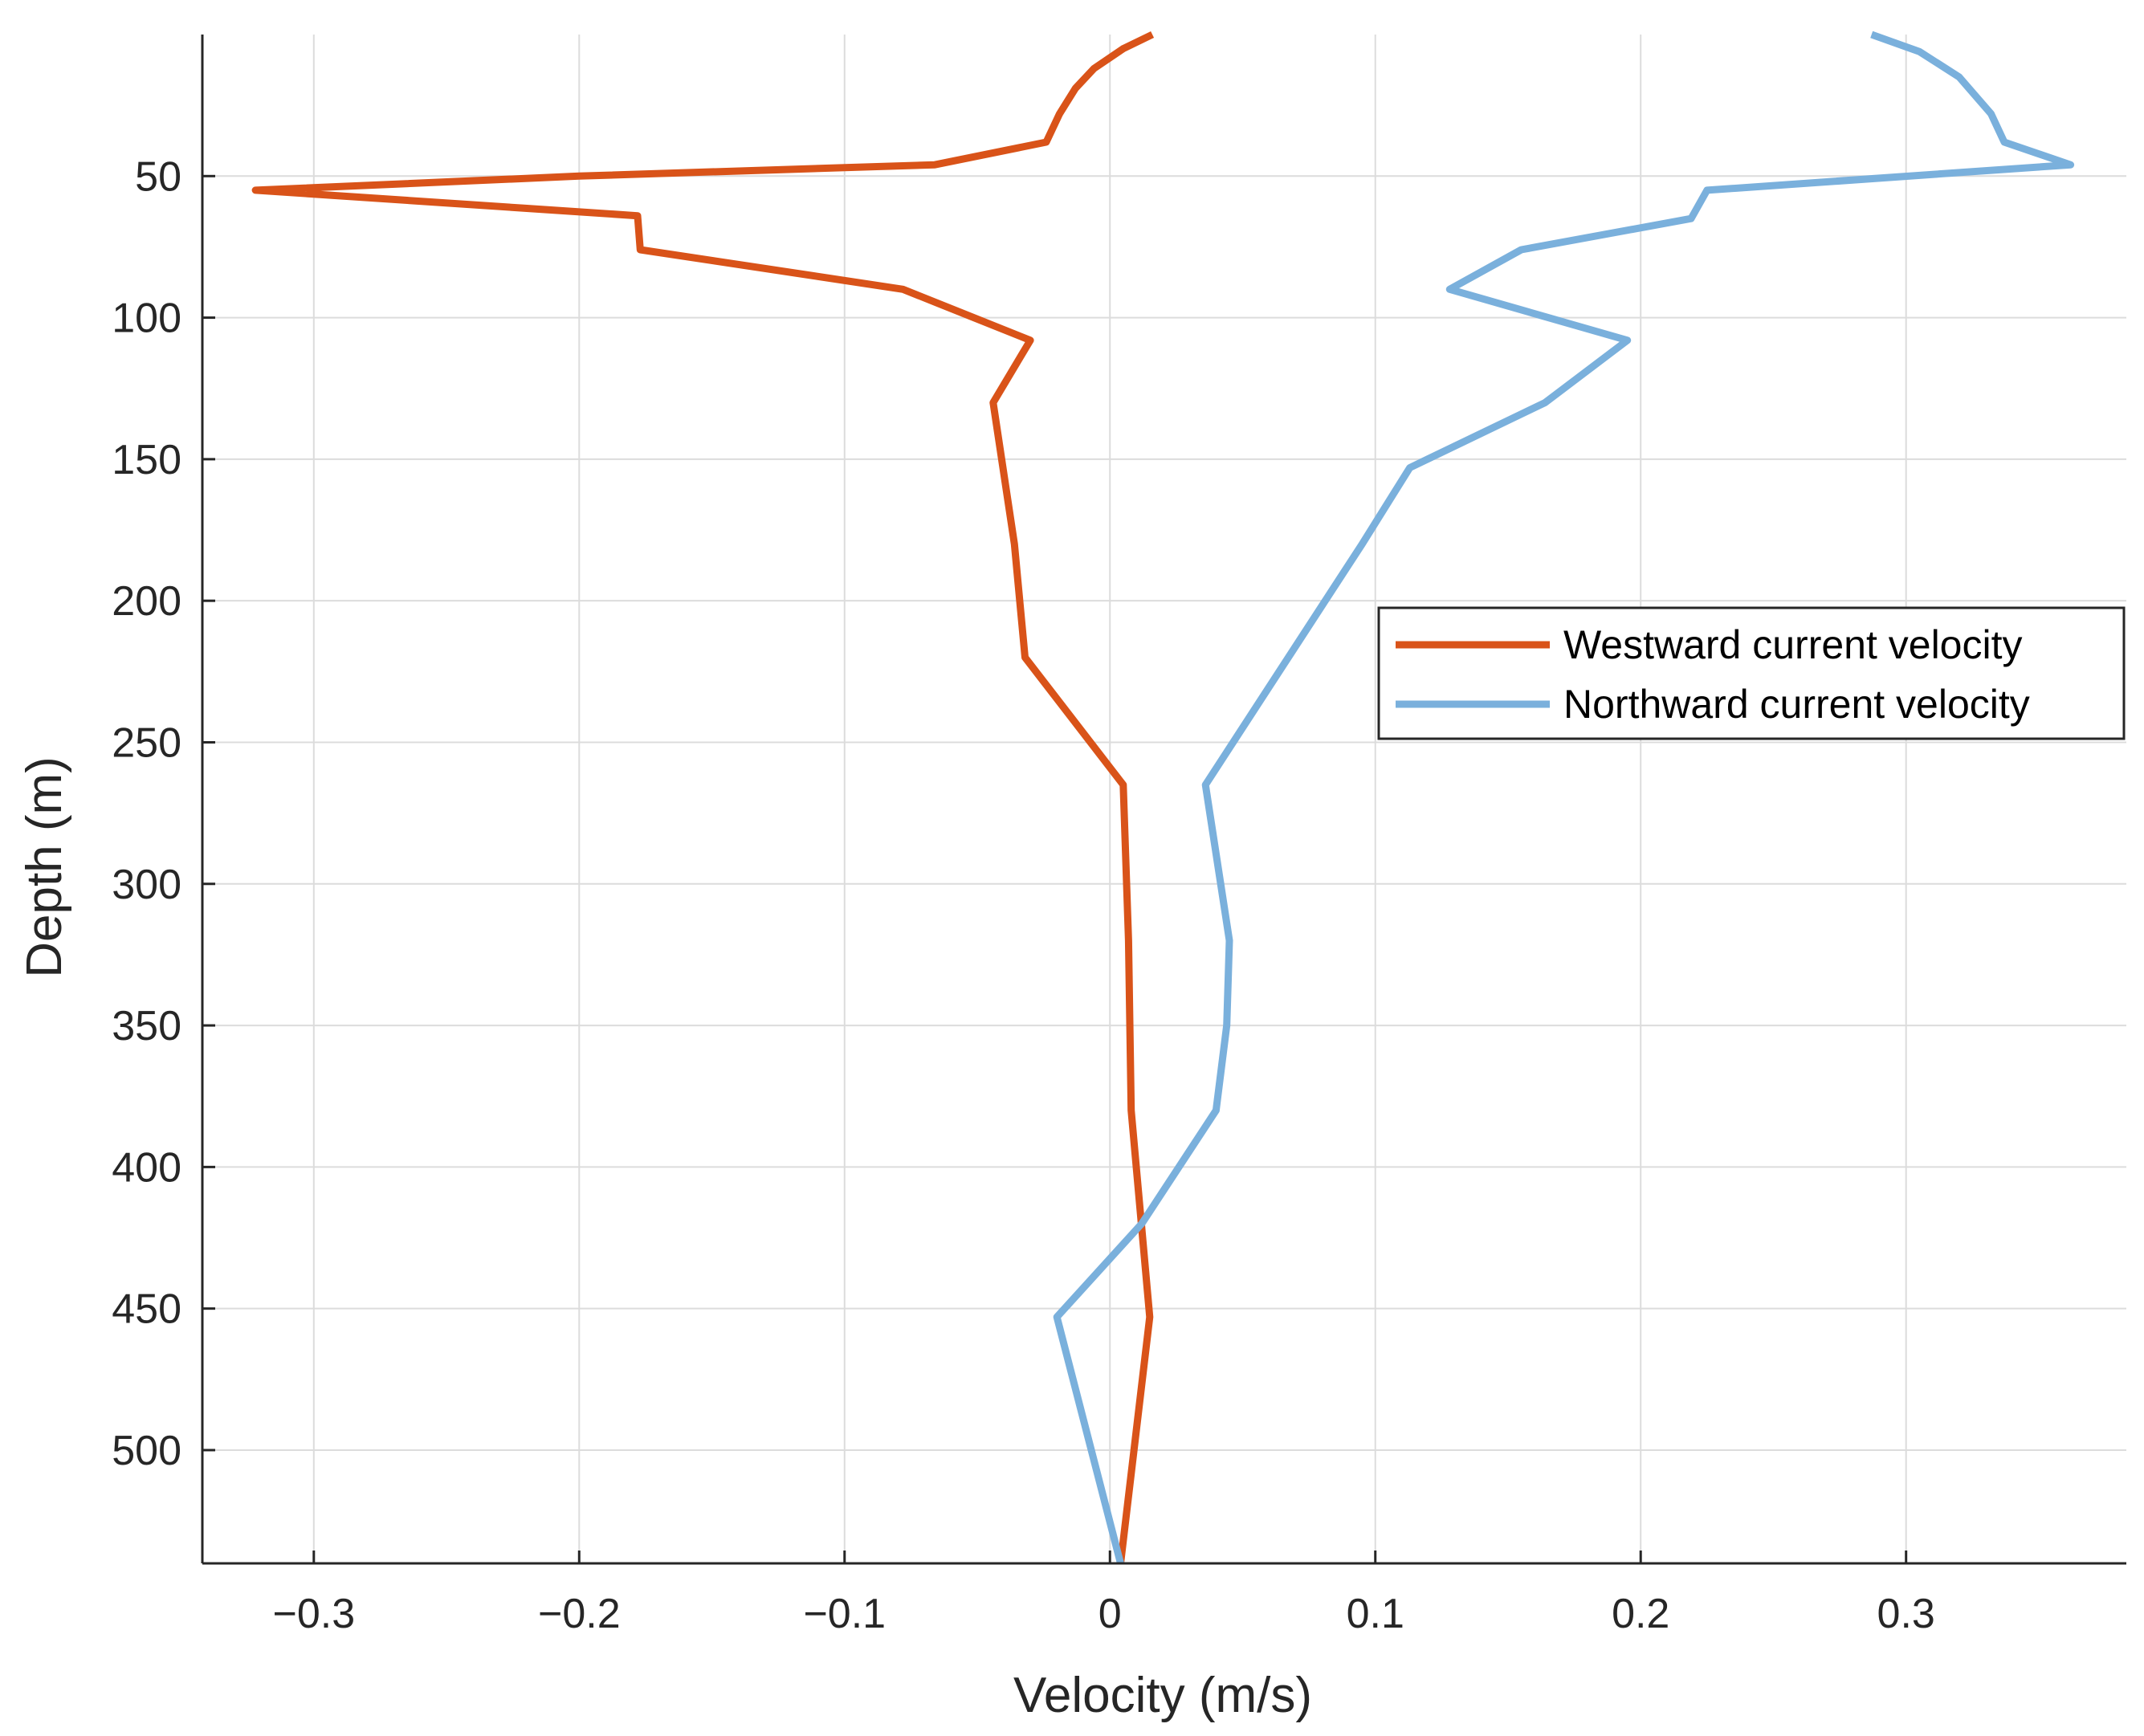 This screenshot has width=2144, height=1736. I want to click on y-tick-label: 200, so click(146, 601).